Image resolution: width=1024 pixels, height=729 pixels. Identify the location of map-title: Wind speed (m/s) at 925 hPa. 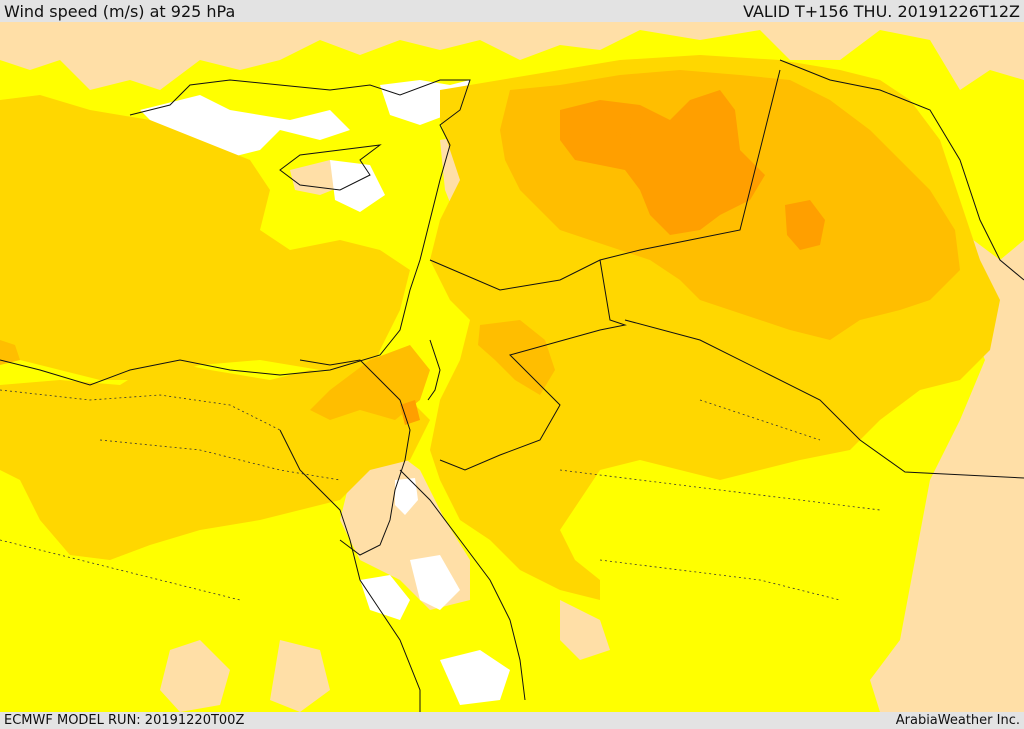
(120, 11).